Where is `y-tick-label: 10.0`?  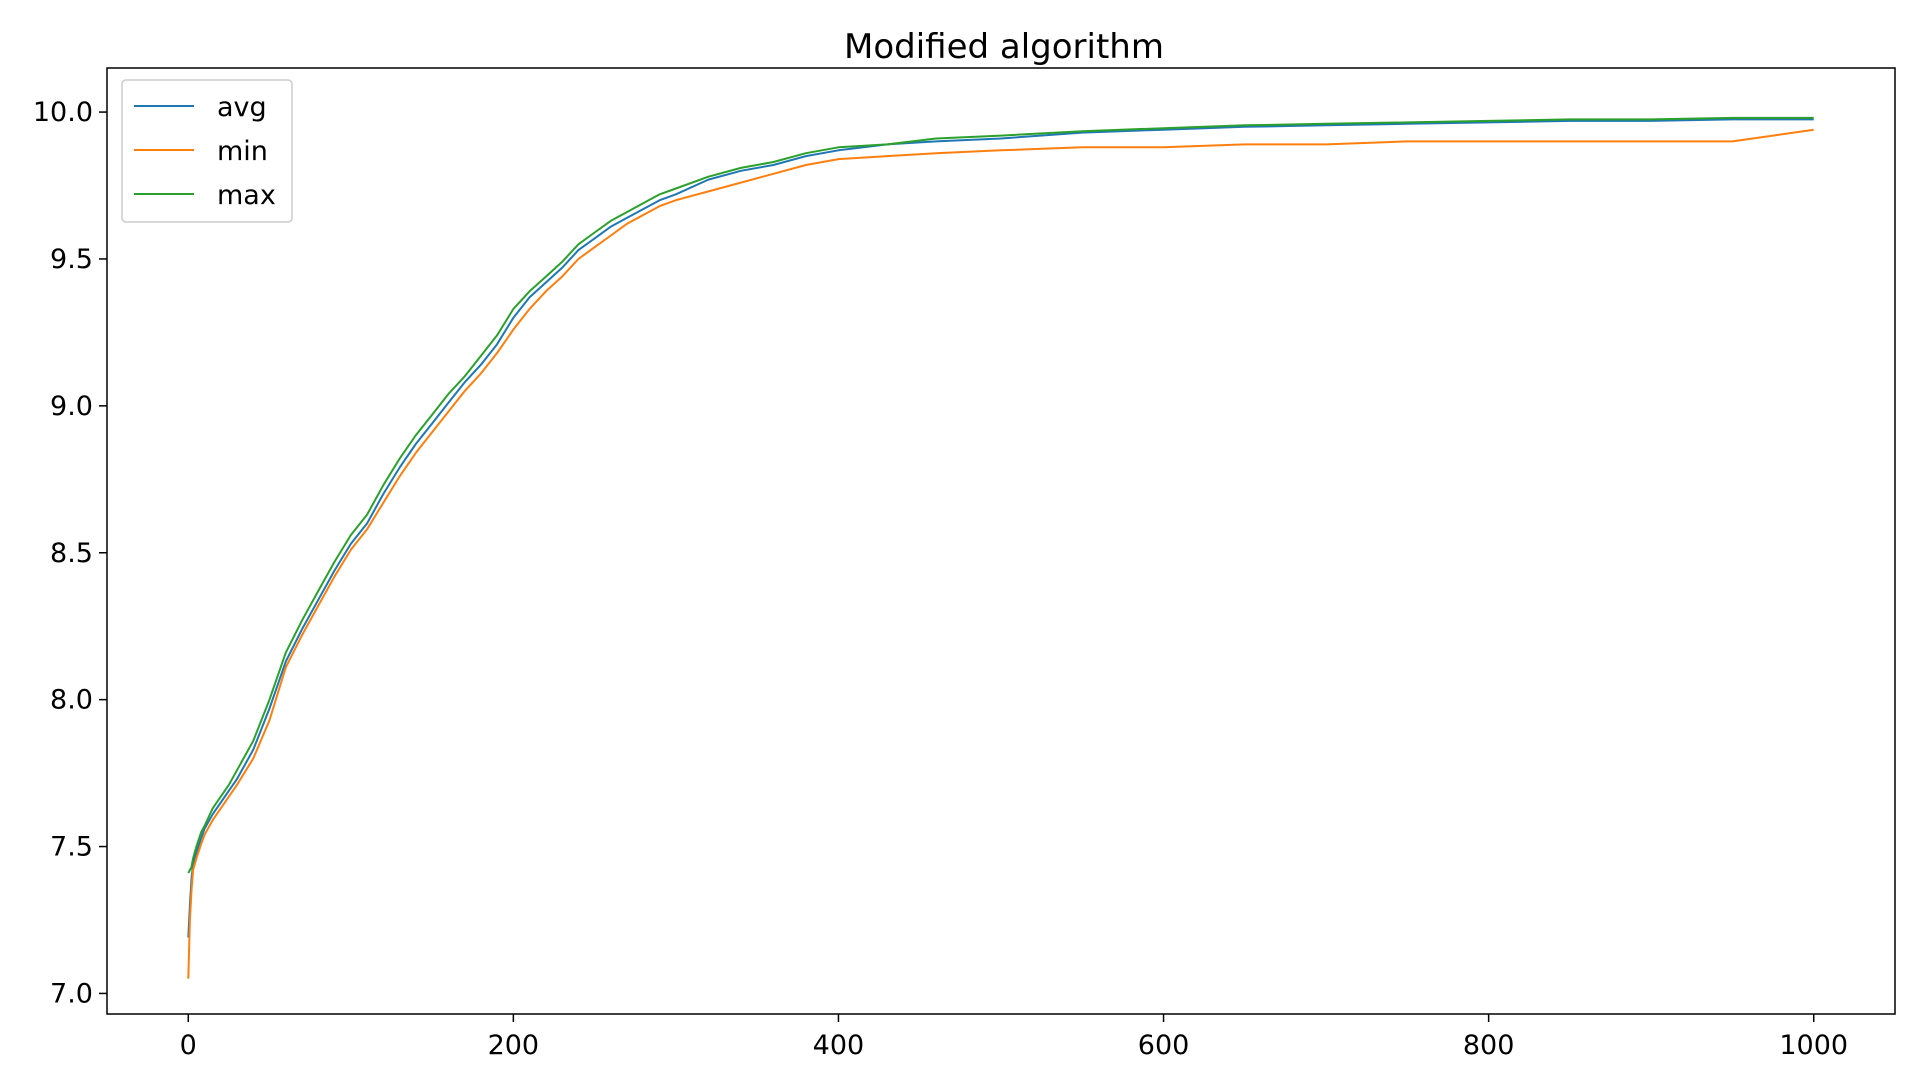
y-tick-label: 10.0 is located at coordinates (63, 112).